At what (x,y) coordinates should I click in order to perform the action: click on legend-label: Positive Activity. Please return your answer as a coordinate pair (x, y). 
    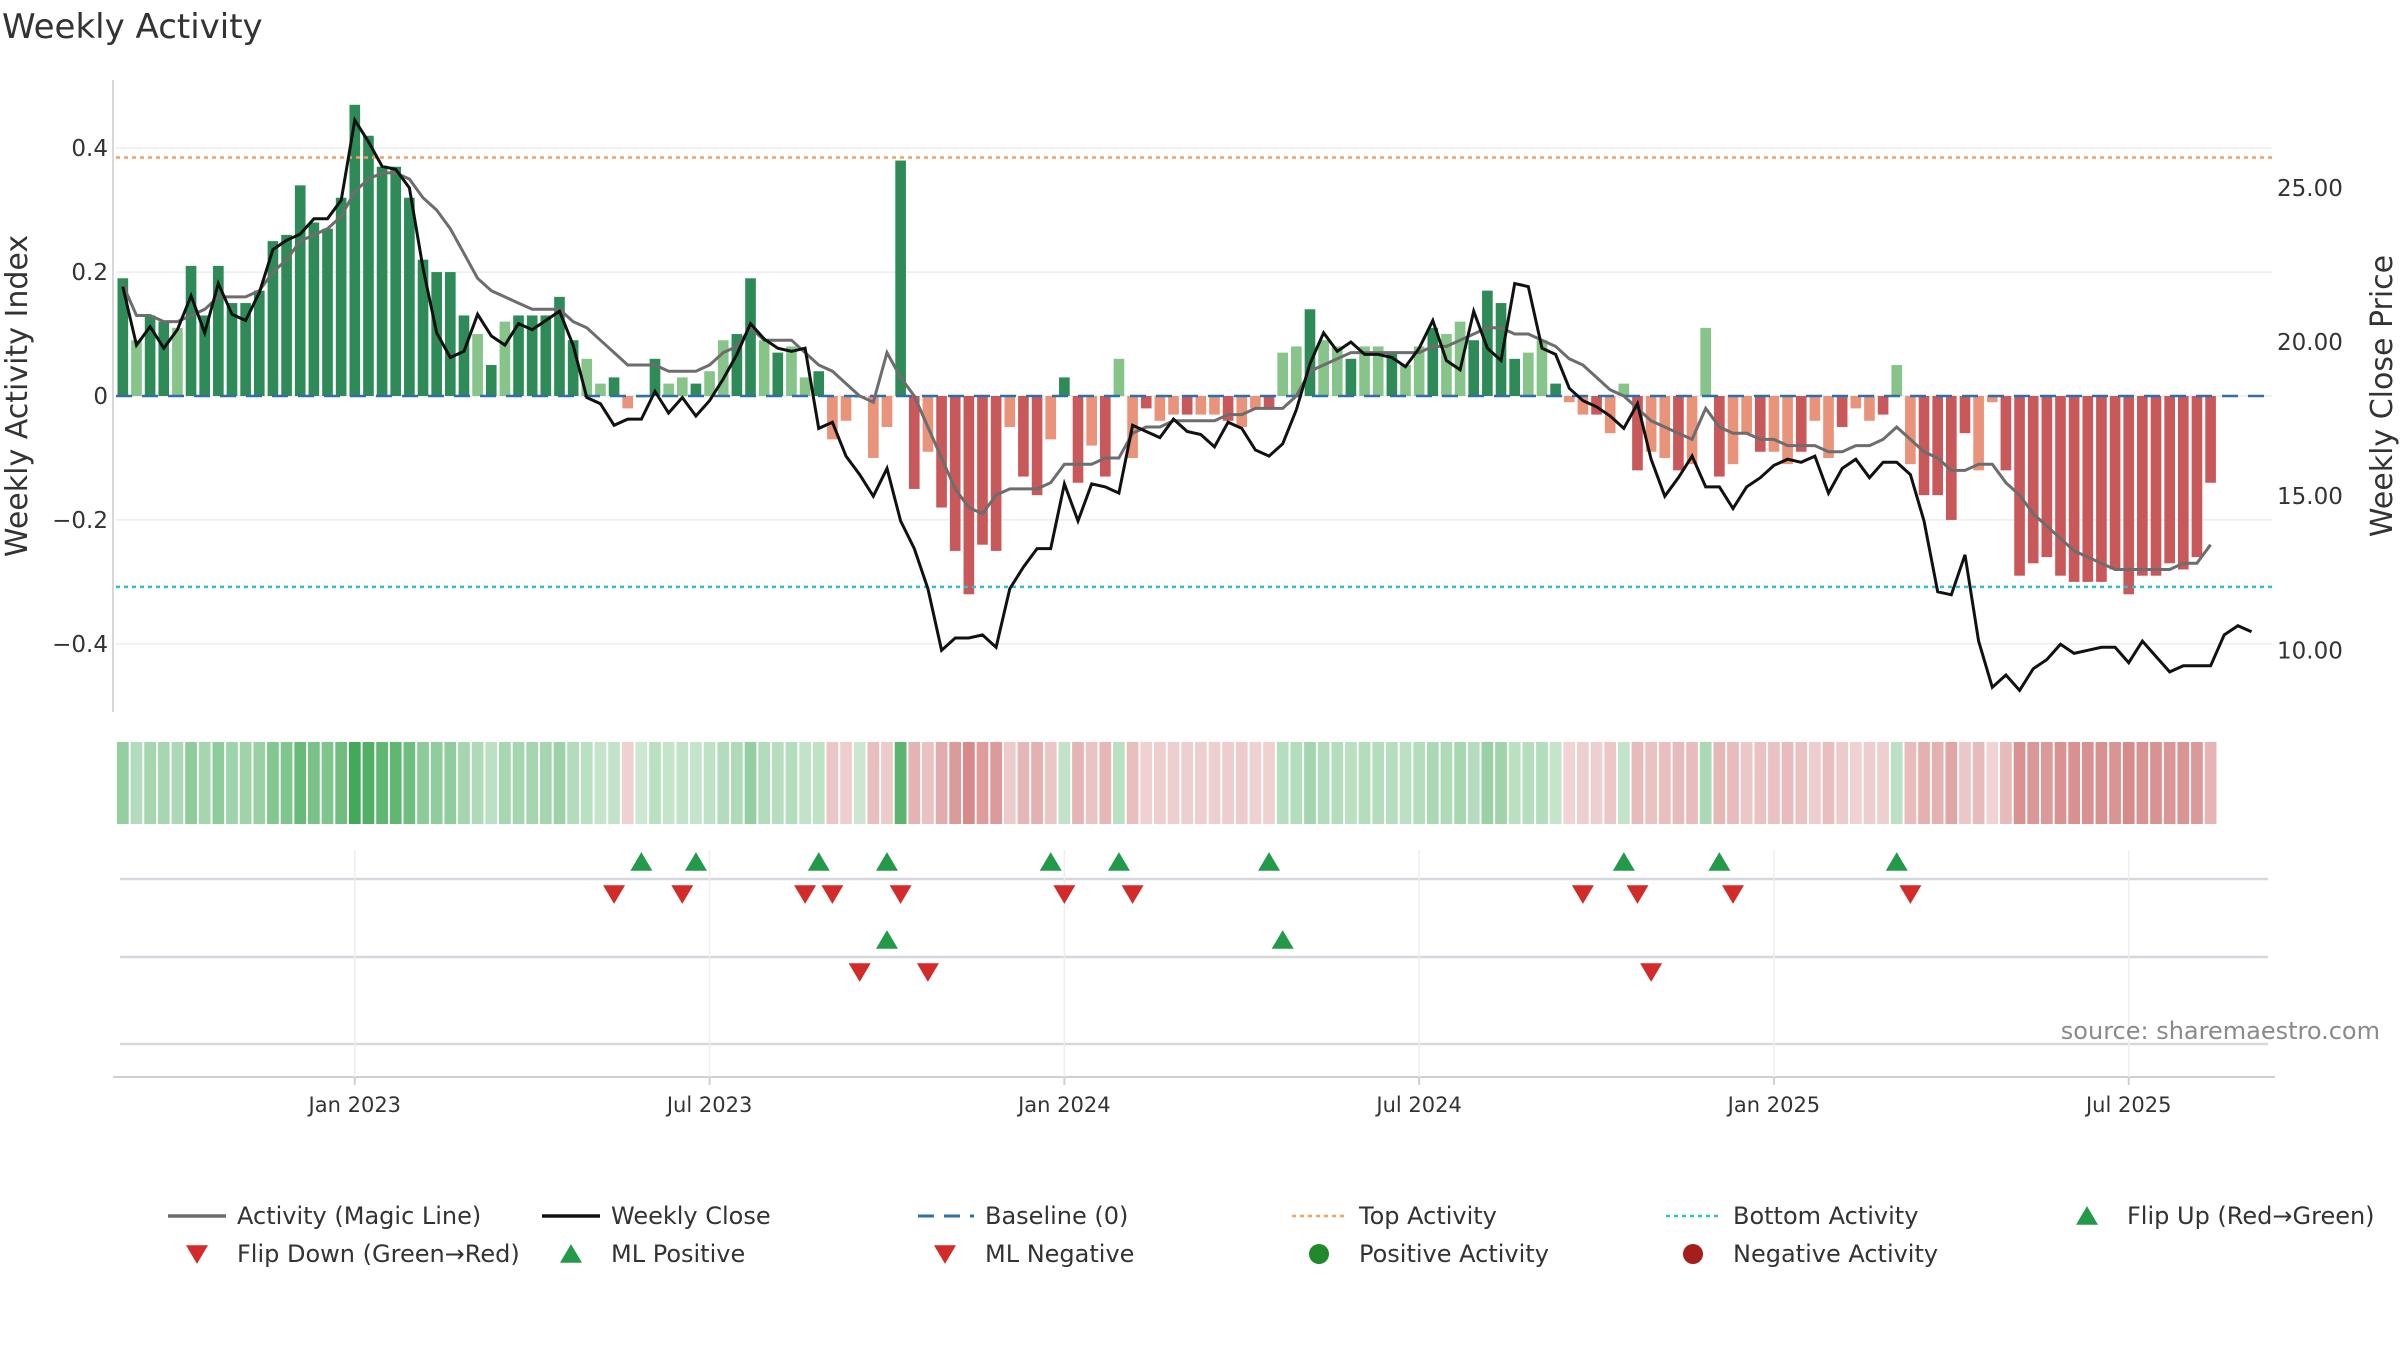
    Looking at the image, I should click on (1454, 1254).